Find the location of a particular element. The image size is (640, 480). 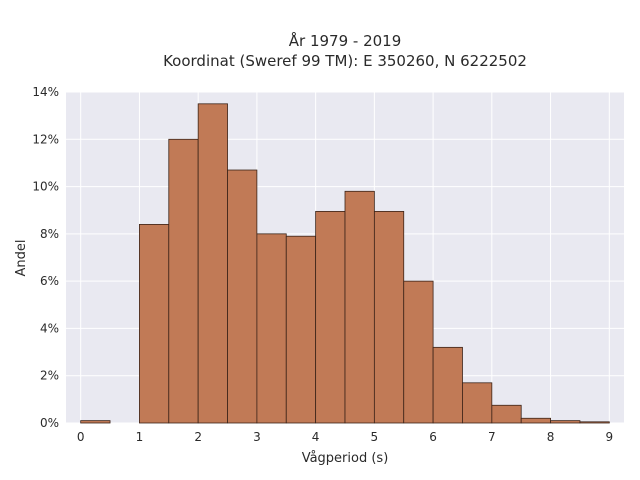

x-tick-label: 5 is located at coordinates (375, 437).